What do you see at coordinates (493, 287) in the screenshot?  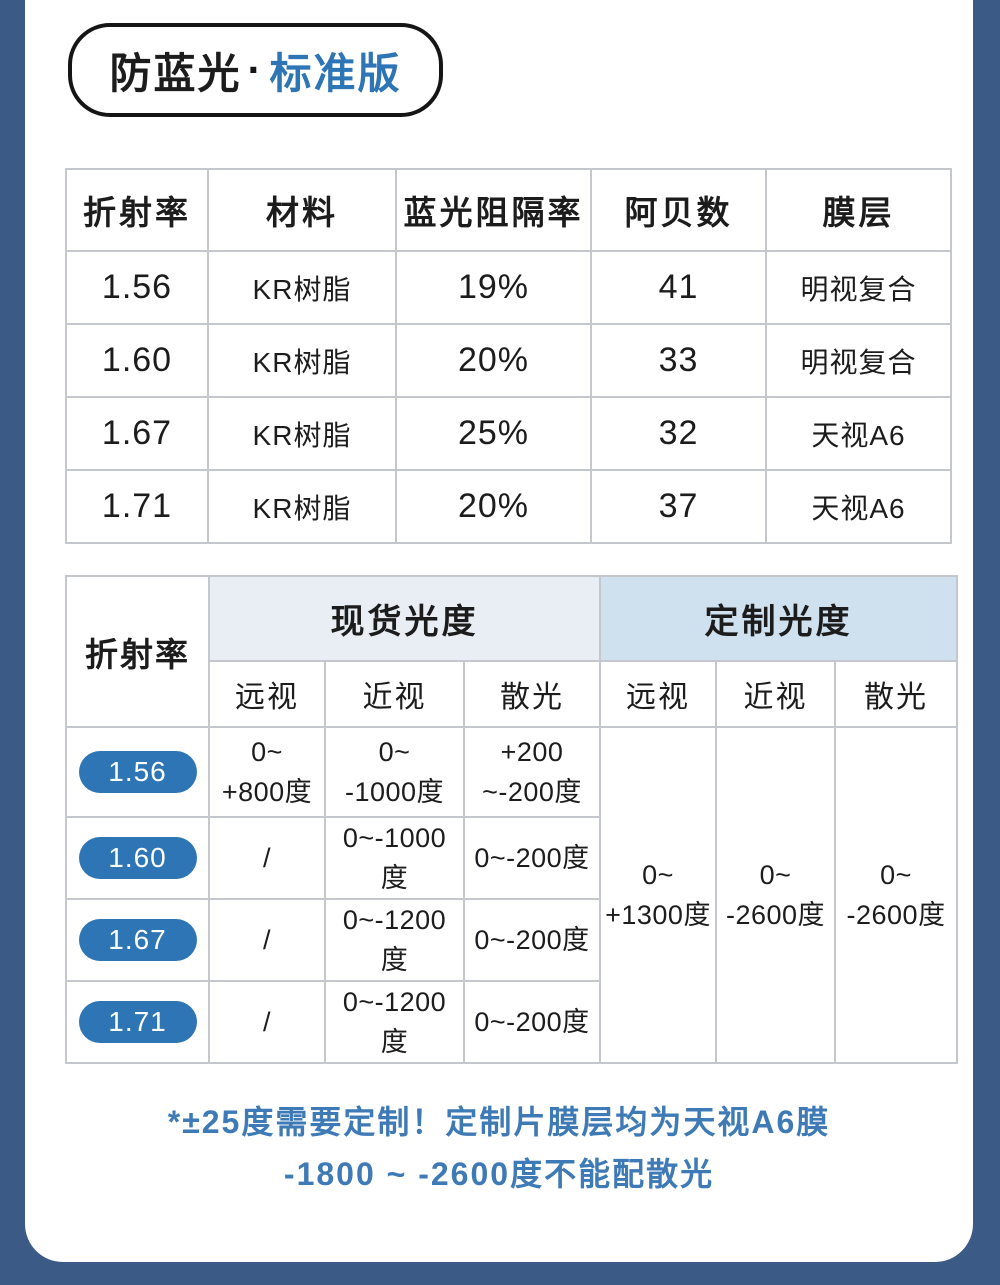 I see `spec-rate-cell: 19%` at bounding box center [493, 287].